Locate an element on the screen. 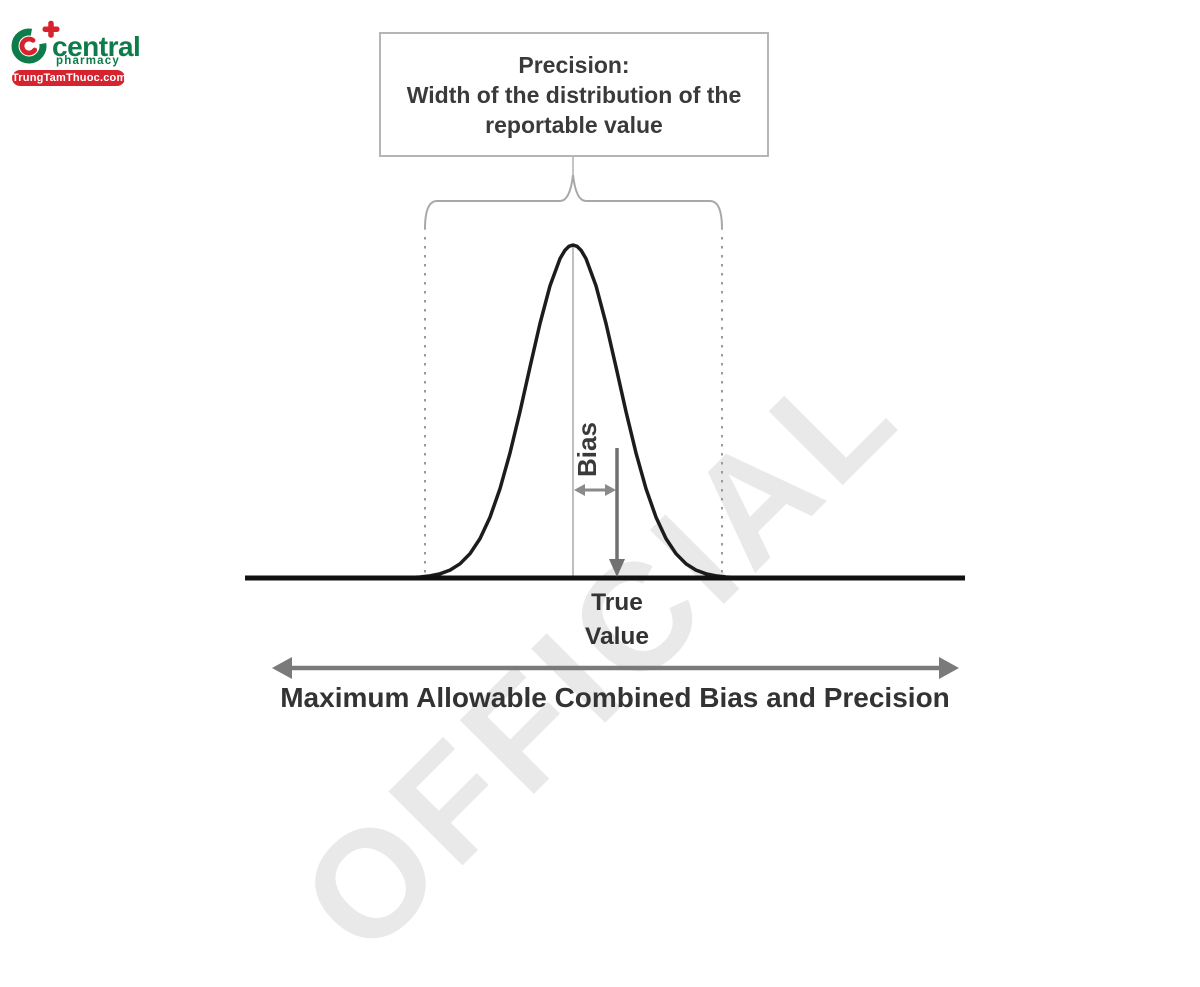  true-value-label: True Value is located at coordinates (617, 620).